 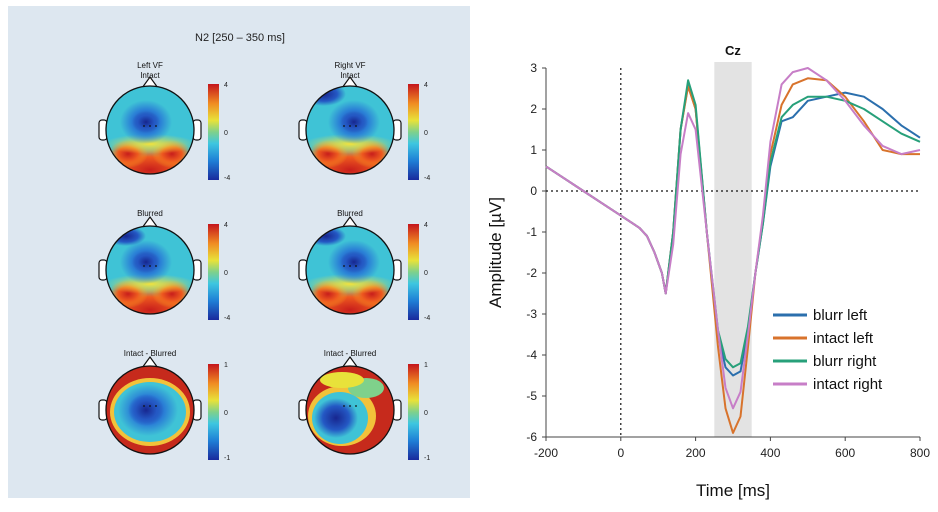 What do you see at coordinates (696, 453) in the screenshot?
I see `x-tick-label: 200` at bounding box center [696, 453].